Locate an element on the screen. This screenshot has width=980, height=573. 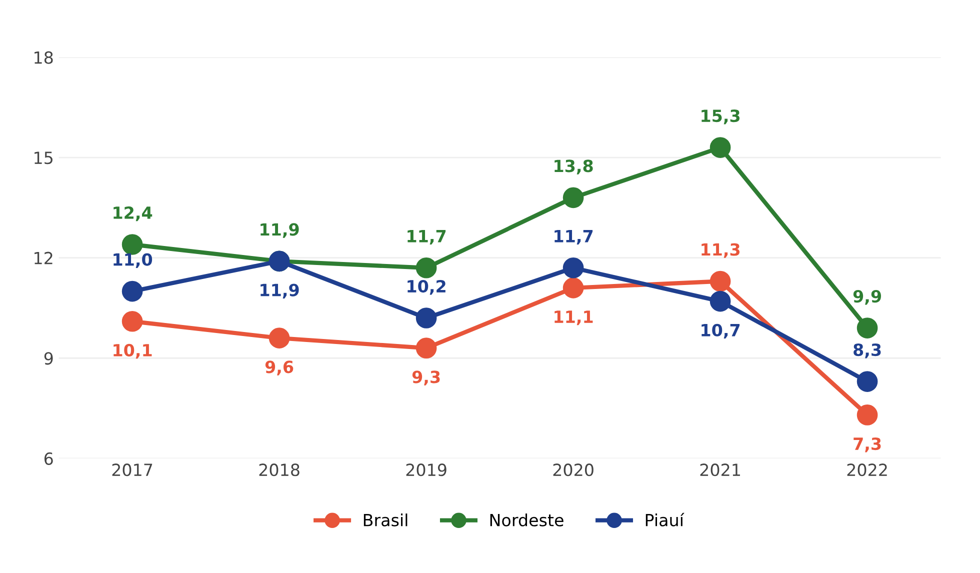
data-label: 11,3 is located at coordinates (721, 250).